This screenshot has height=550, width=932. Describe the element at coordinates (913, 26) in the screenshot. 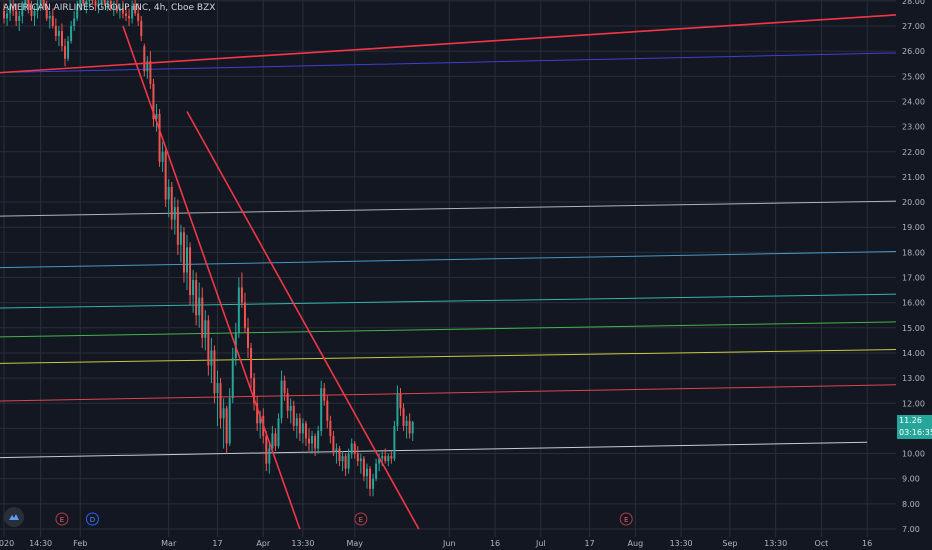

I see `y-tick-label: 27.00` at that location.